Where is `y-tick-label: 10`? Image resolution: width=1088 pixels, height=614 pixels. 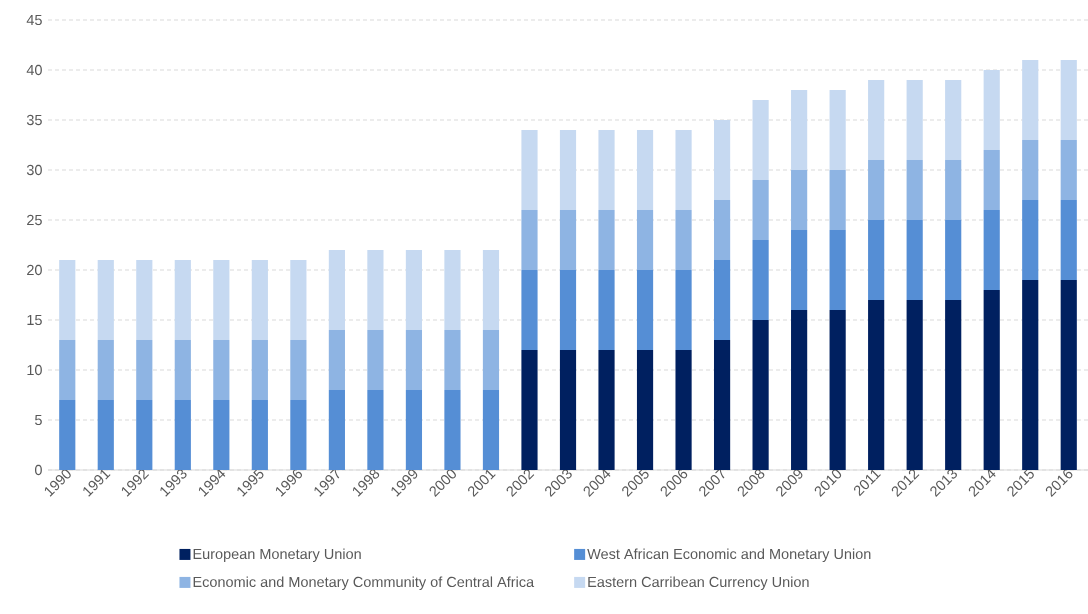
y-tick-label: 10 is located at coordinates (34, 370).